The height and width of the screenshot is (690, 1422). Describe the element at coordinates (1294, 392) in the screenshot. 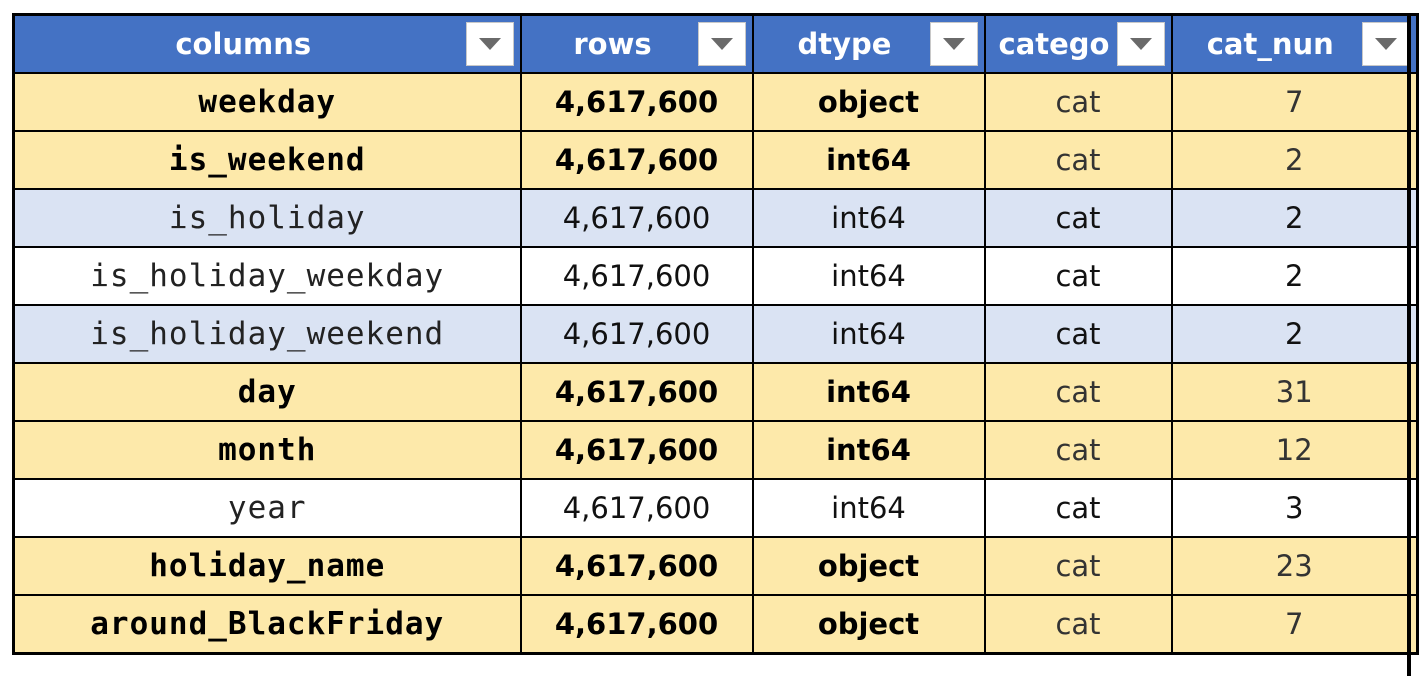

I see `cell-cat-num: 31` at that location.